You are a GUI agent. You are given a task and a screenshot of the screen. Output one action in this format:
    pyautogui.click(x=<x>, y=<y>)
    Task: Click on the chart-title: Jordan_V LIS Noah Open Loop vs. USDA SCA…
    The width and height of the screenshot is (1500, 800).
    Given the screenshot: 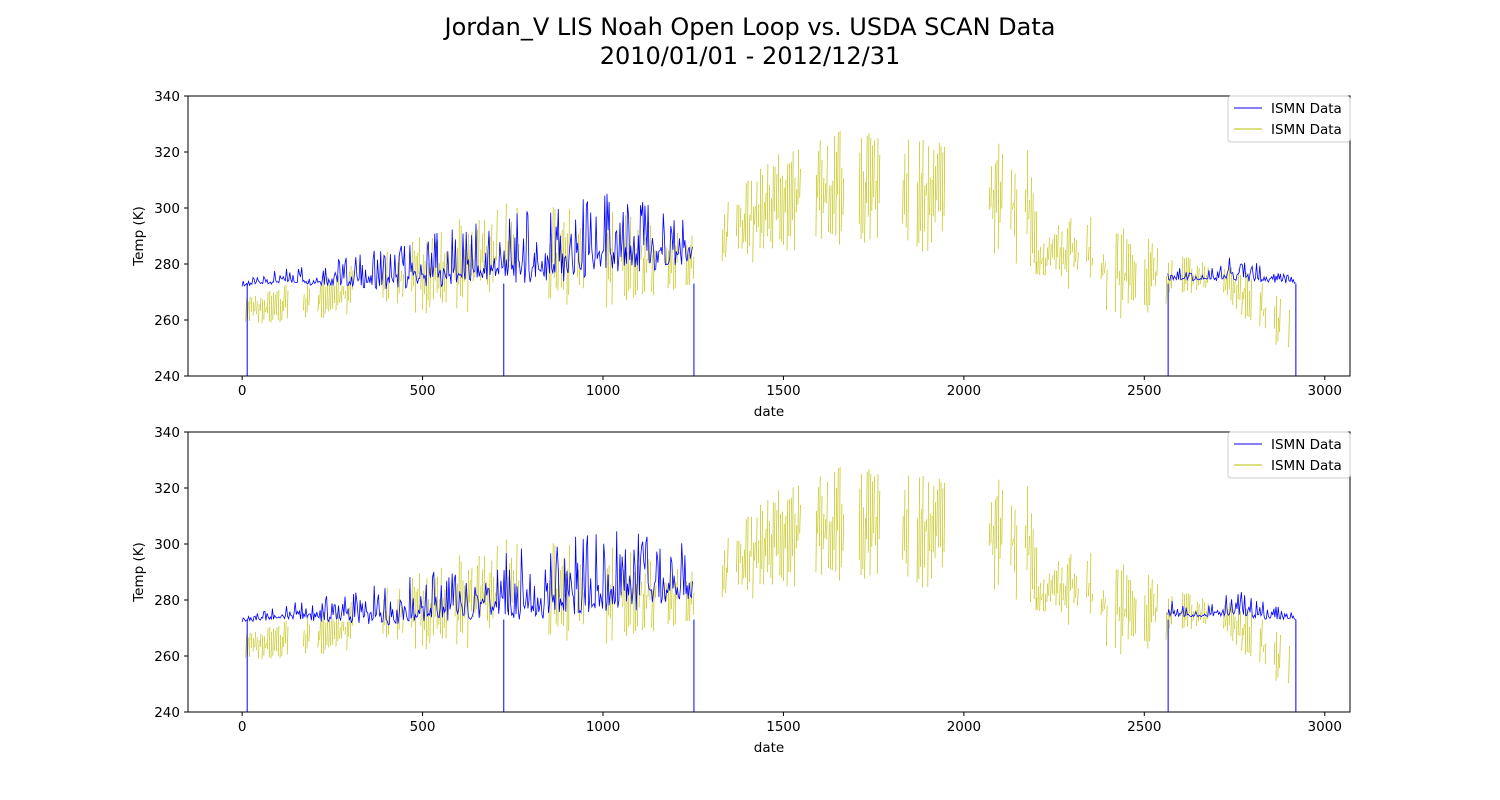 What is the action you would take?
    pyautogui.click(x=749, y=27)
    